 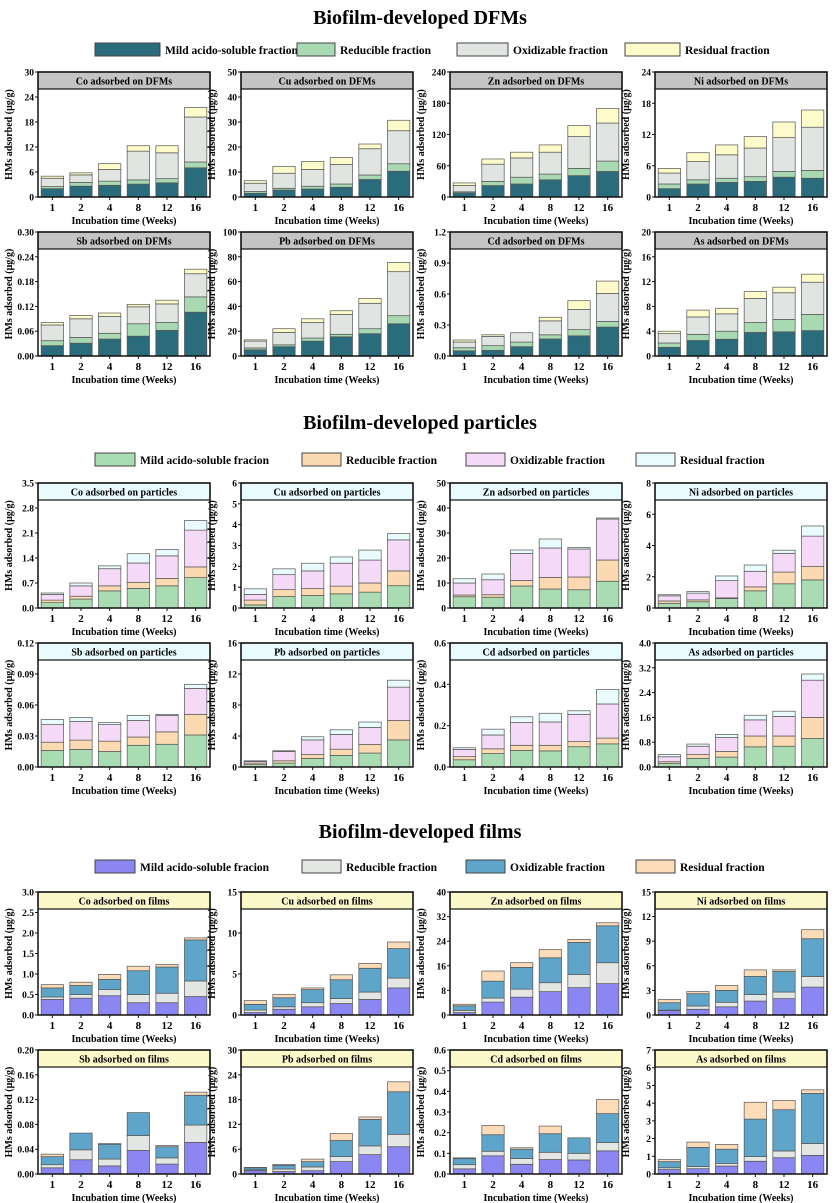 I want to click on x-tick-label: 8, so click(x=139, y=208).